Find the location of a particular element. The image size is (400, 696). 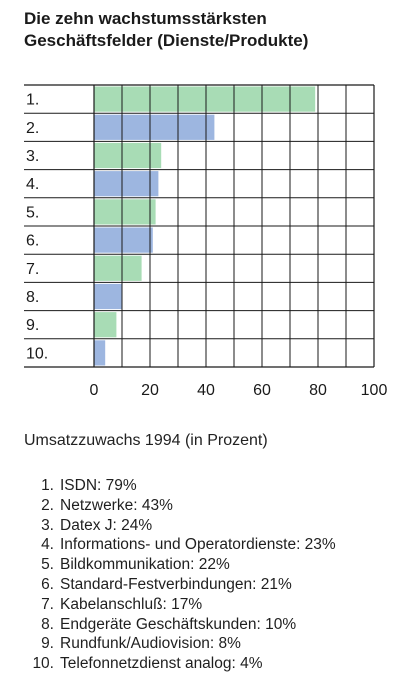

list-item: 3. Datex J: 24% is located at coordinates (180, 526).